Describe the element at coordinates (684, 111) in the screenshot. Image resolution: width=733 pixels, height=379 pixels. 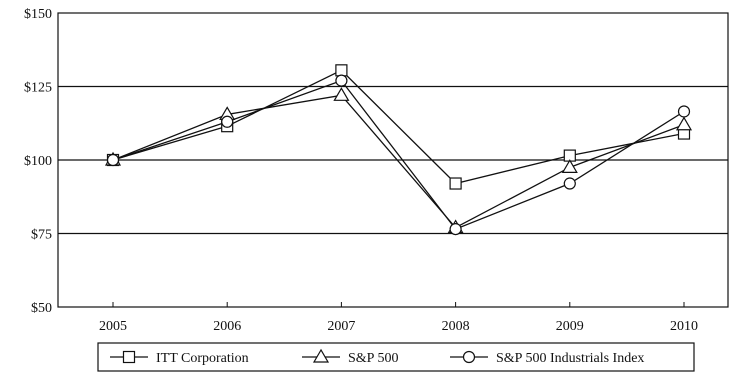
I see `data-point-s-p-500-industrials-index-2010` at that location.